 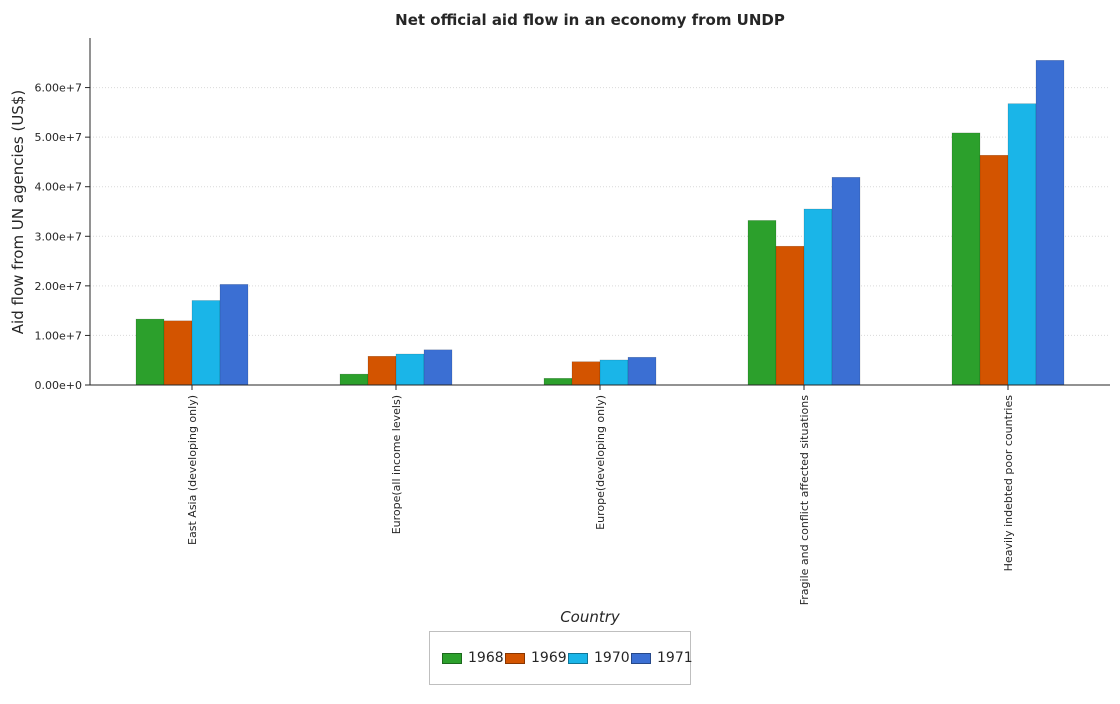 What do you see at coordinates (58, 137) in the screenshot?
I see `y-tick-label: 5.00e+7` at bounding box center [58, 137].